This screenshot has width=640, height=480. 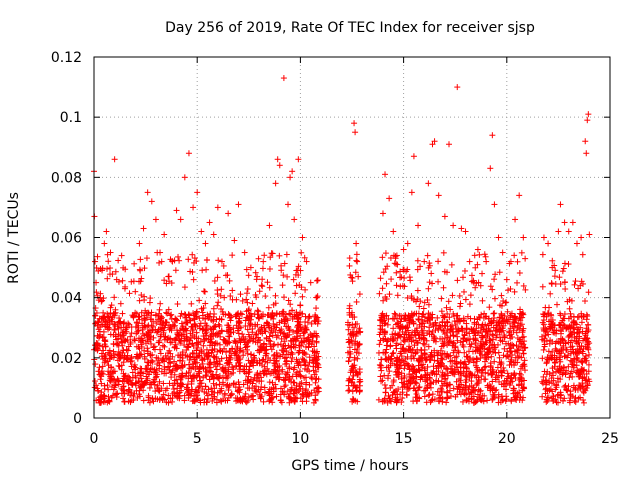 I want to click on y-tick-label: 0.12, so click(x=66, y=58).